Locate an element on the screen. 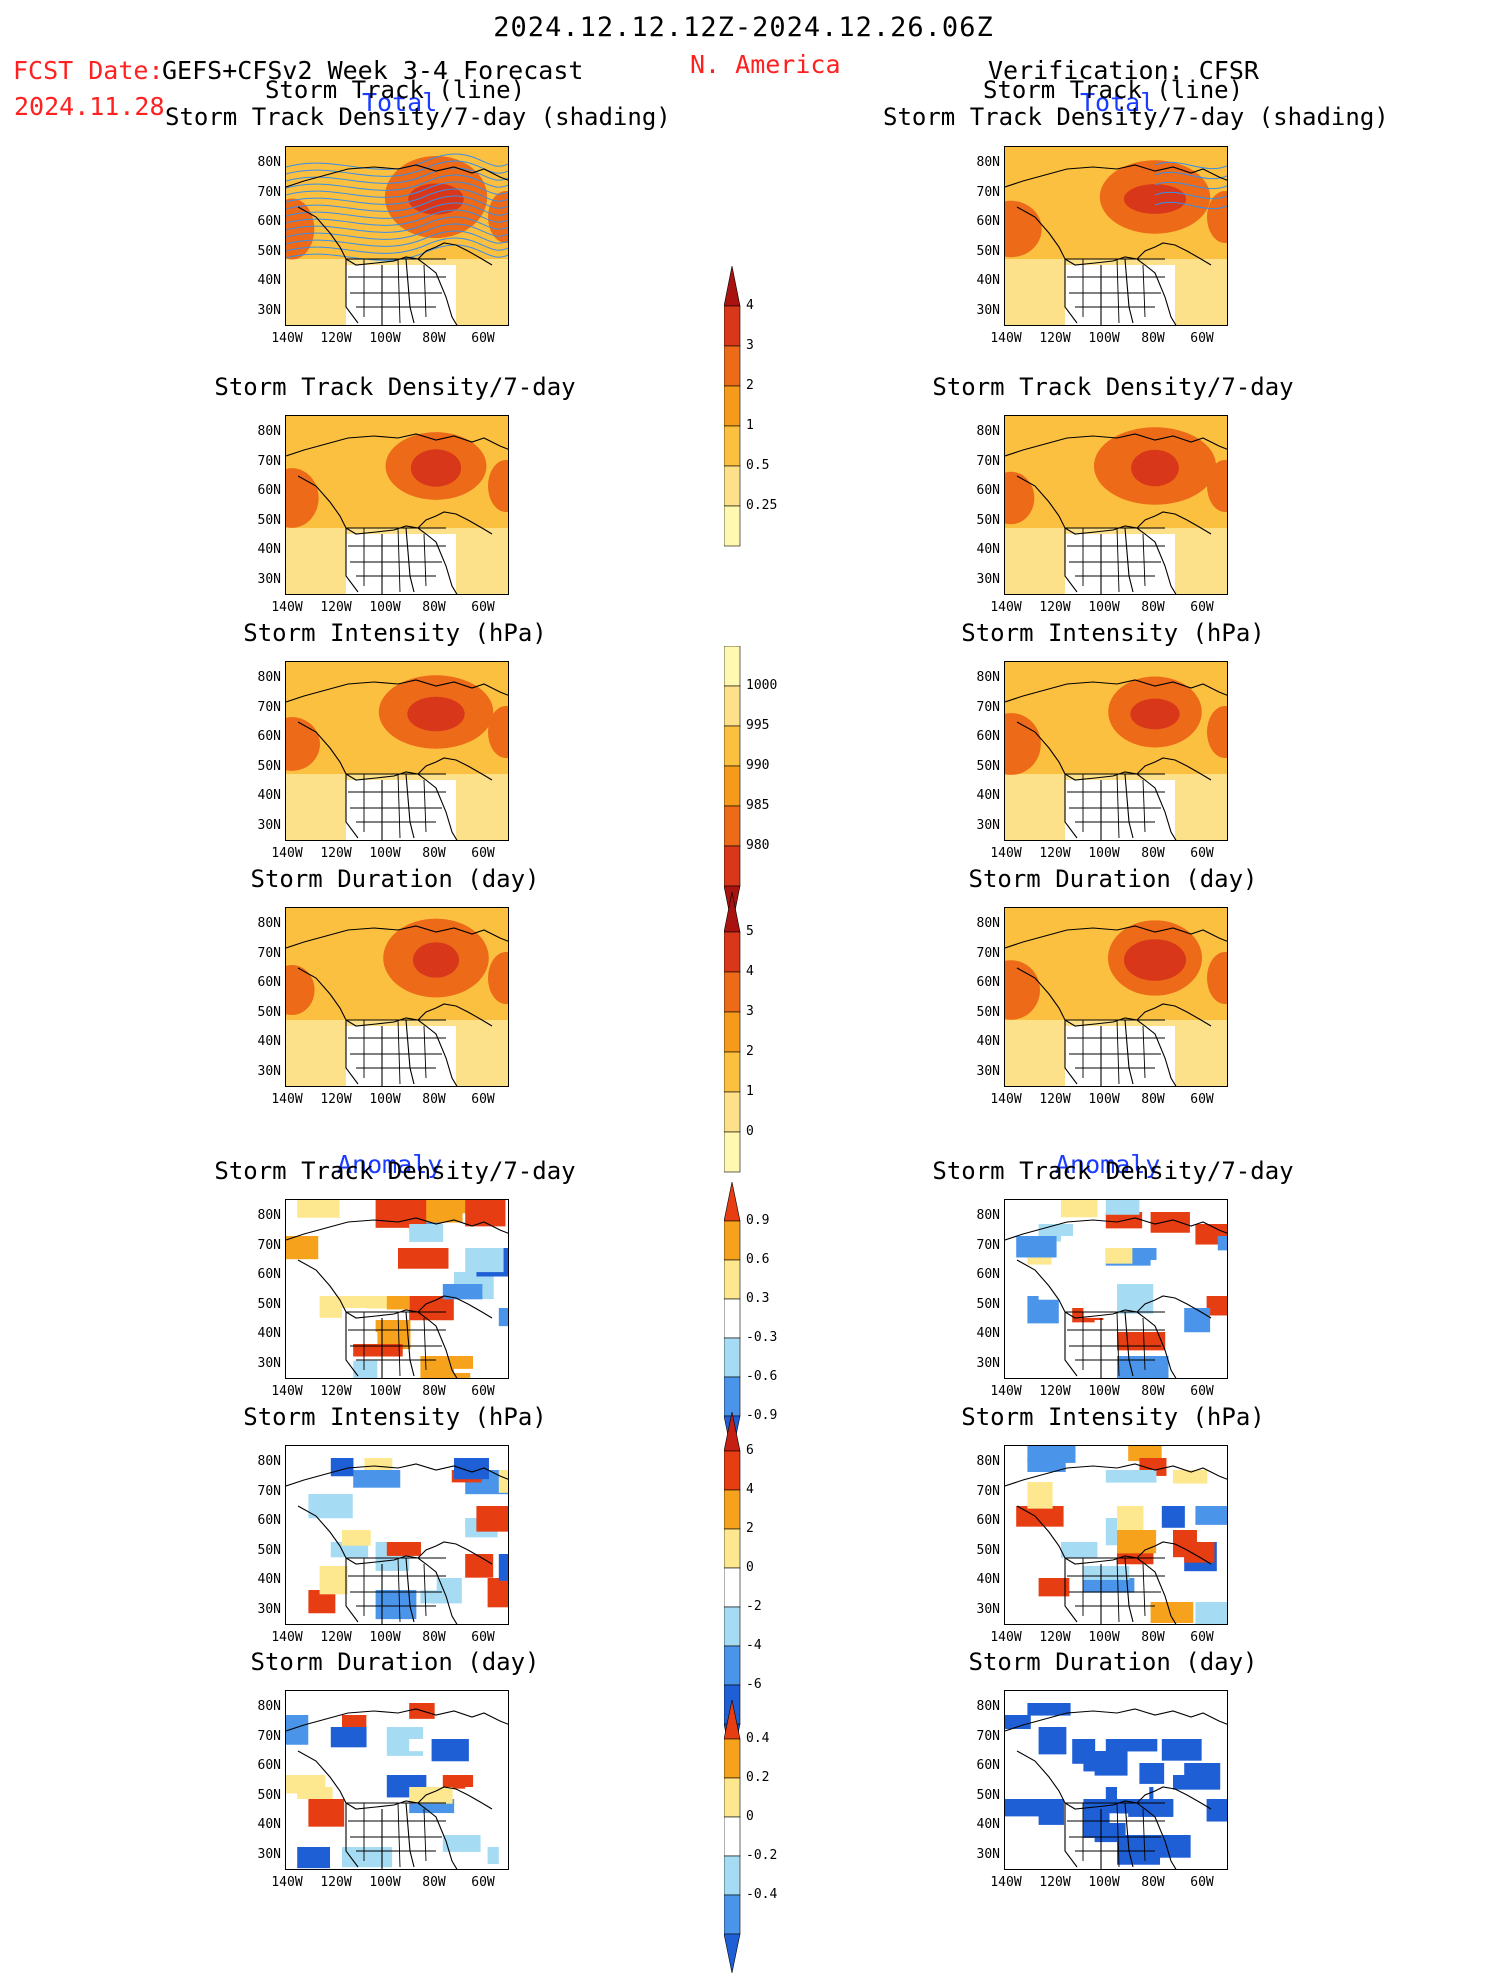 The height and width of the screenshot is (1983, 1487). colorbar-label: 0.6 is located at coordinates (758, 1259).